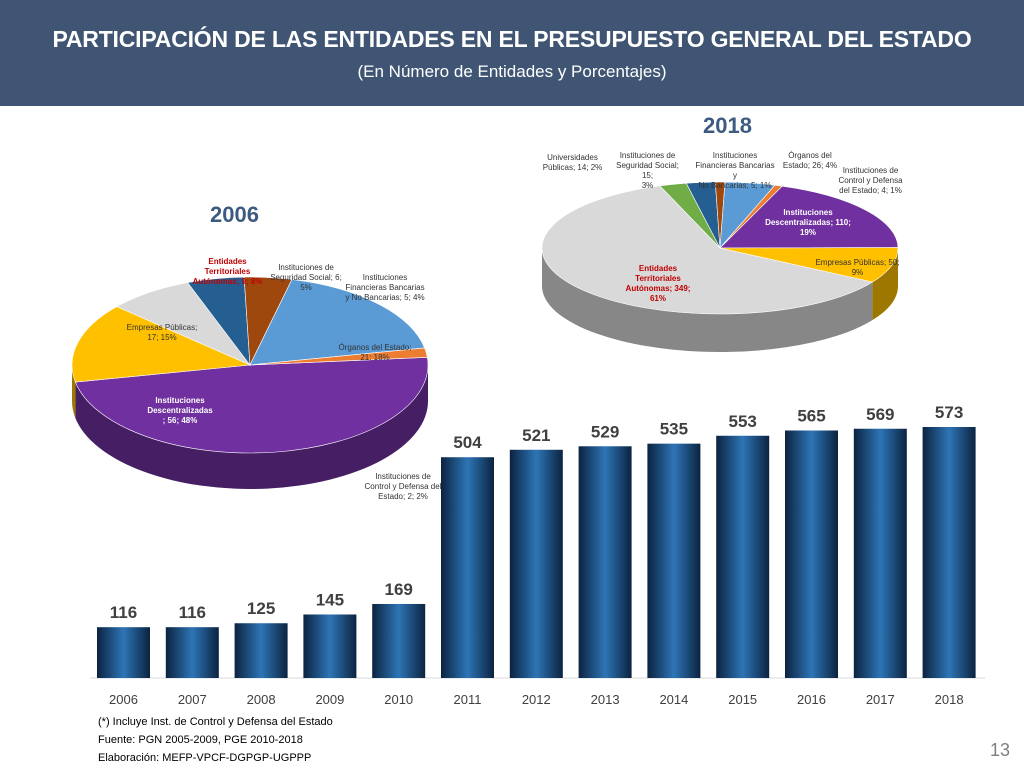 The width and height of the screenshot is (1024, 768). I want to click on x-tick-label: 2008, so click(261, 699).